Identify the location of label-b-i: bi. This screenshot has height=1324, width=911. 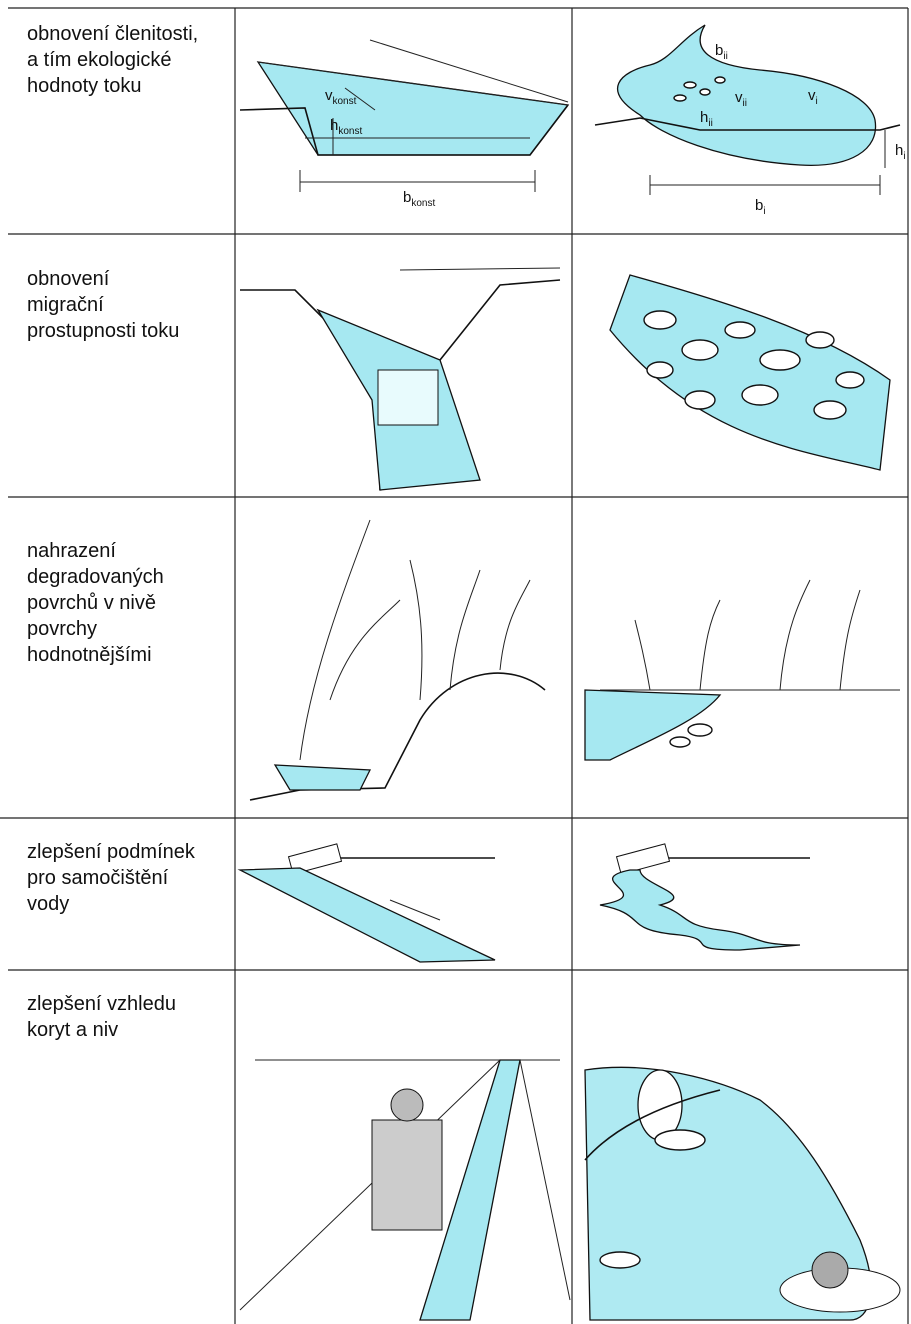
(760, 207).